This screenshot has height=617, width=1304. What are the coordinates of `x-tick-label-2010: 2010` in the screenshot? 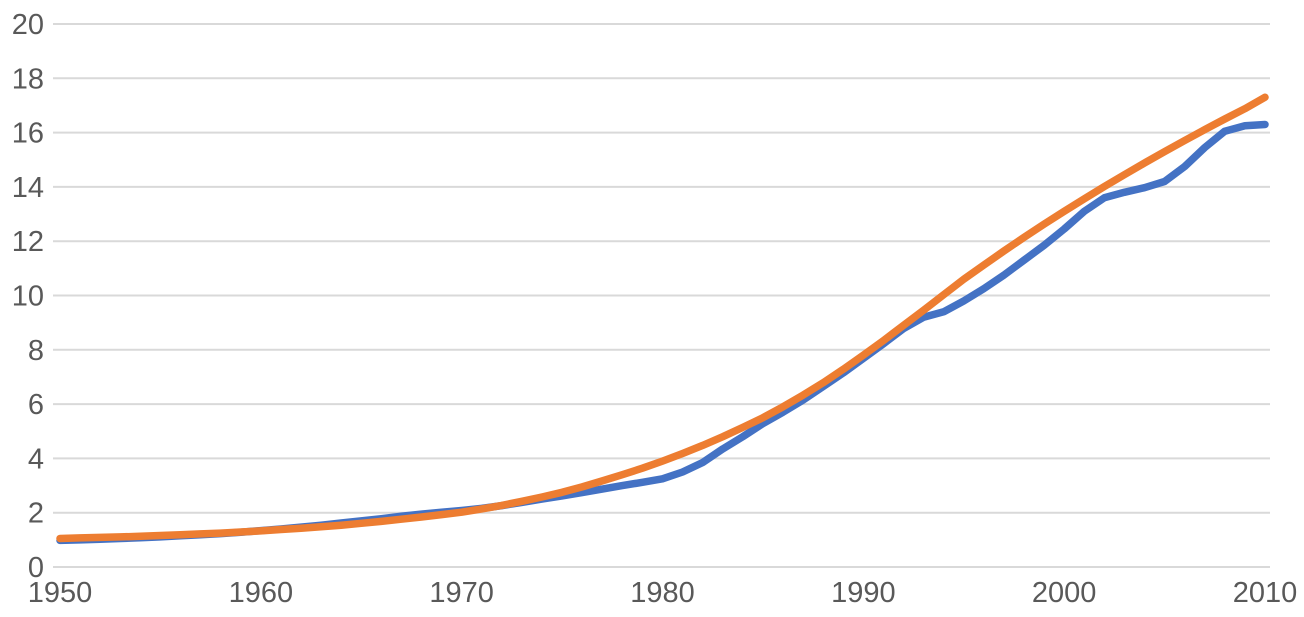 It's located at (1265, 593).